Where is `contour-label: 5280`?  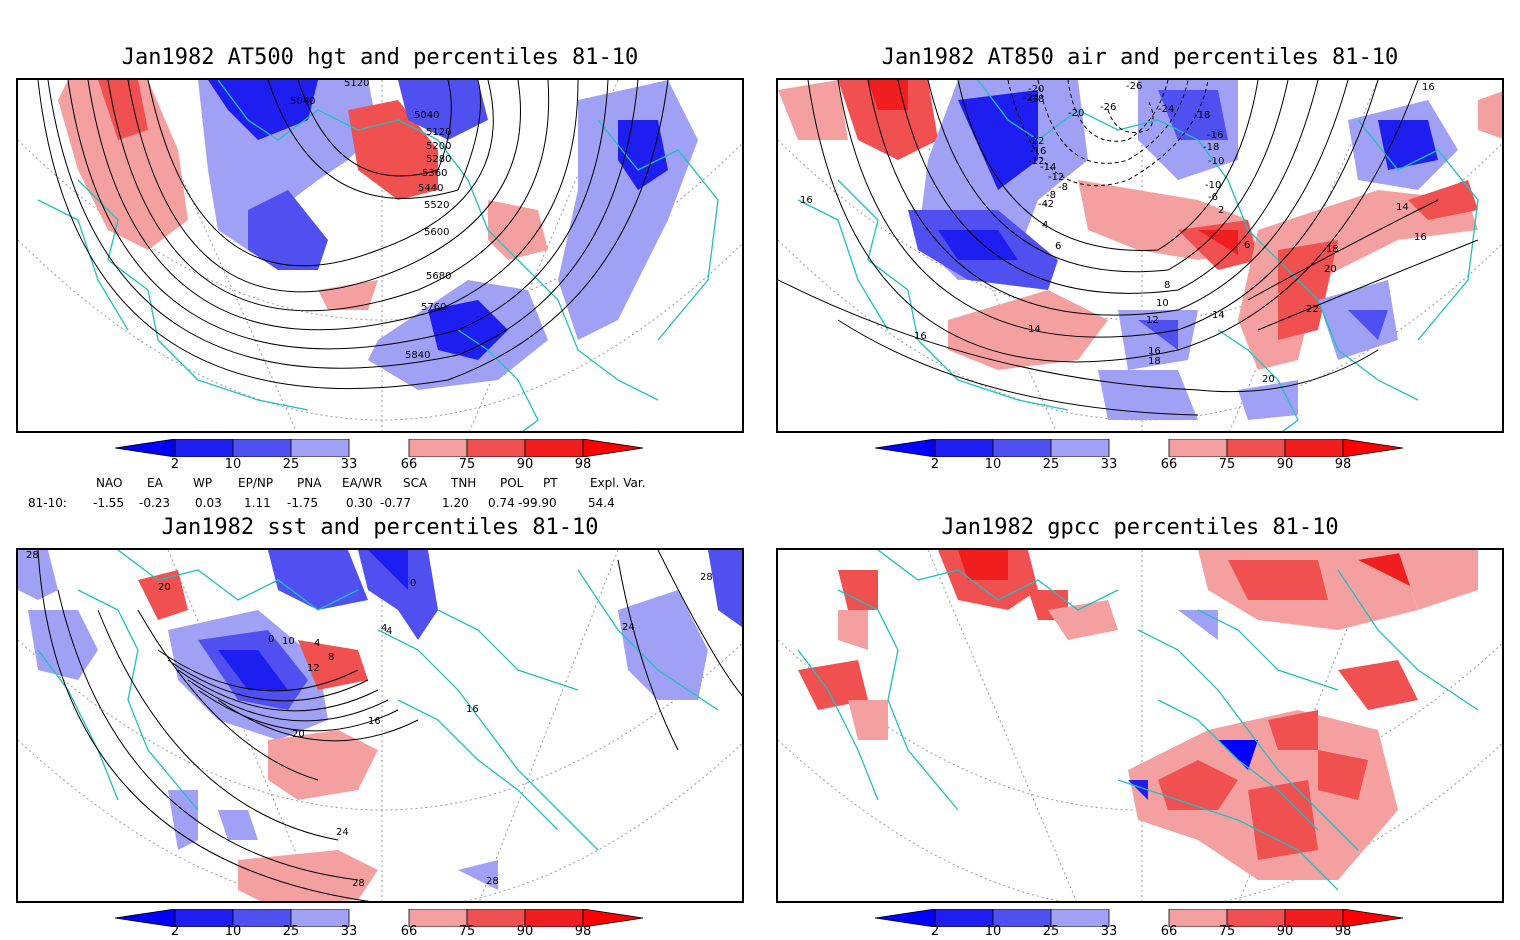 contour-label: 5280 is located at coordinates (438, 159).